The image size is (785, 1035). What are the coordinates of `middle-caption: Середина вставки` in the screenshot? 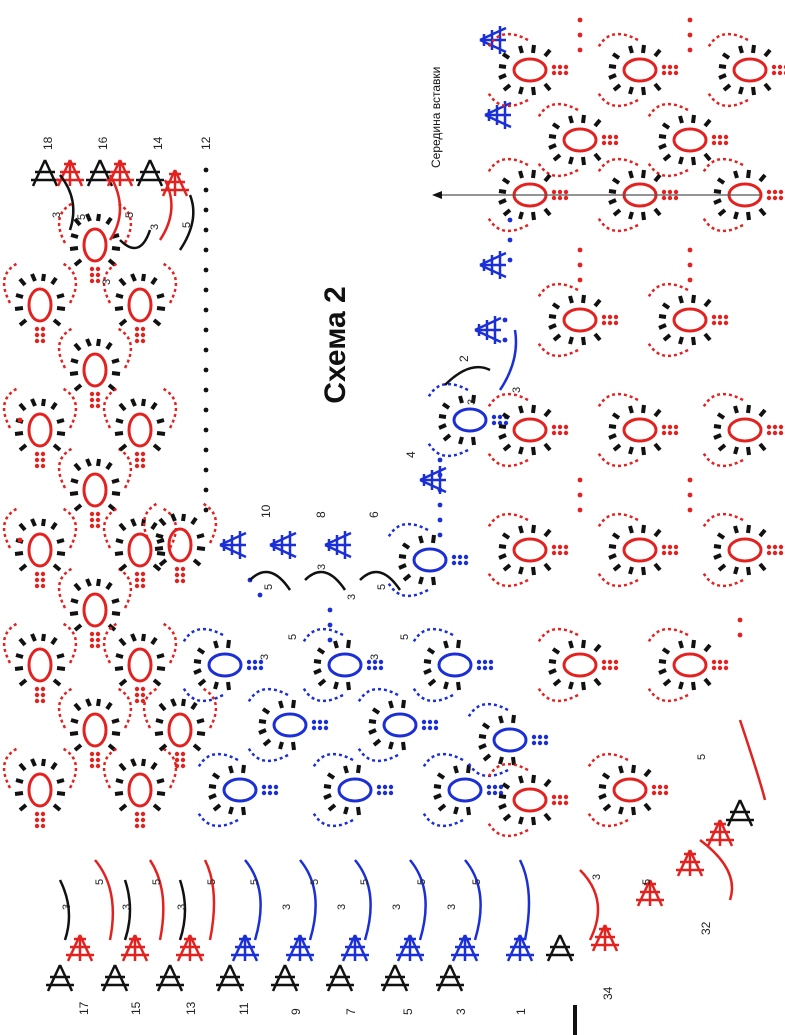 It's located at (436, 117).